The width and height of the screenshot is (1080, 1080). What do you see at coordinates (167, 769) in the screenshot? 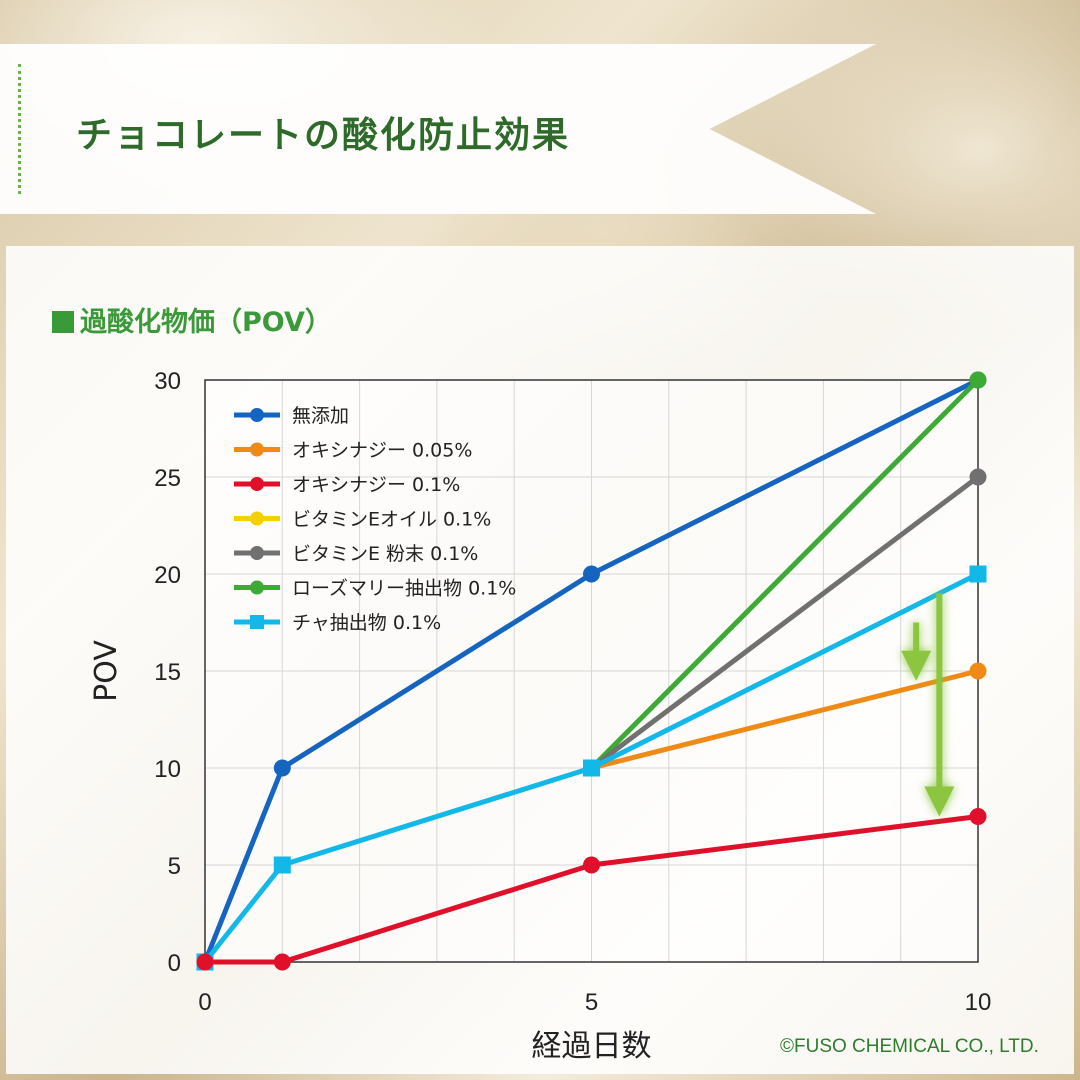
I see `y-tick-label: 10` at bounding box center [167, 769].